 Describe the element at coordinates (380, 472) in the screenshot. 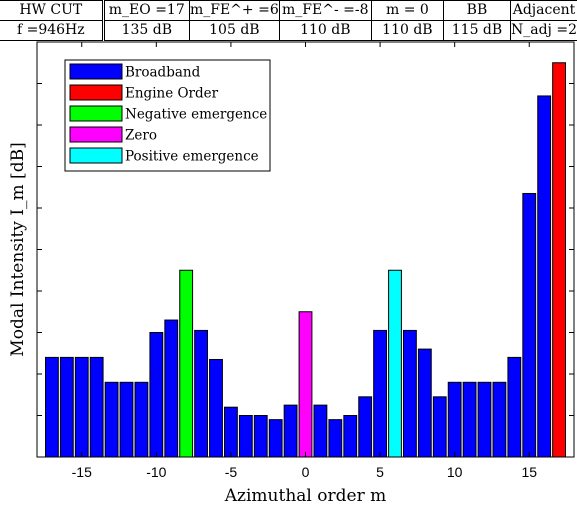

I see `x-tick-label: 5` at that location.